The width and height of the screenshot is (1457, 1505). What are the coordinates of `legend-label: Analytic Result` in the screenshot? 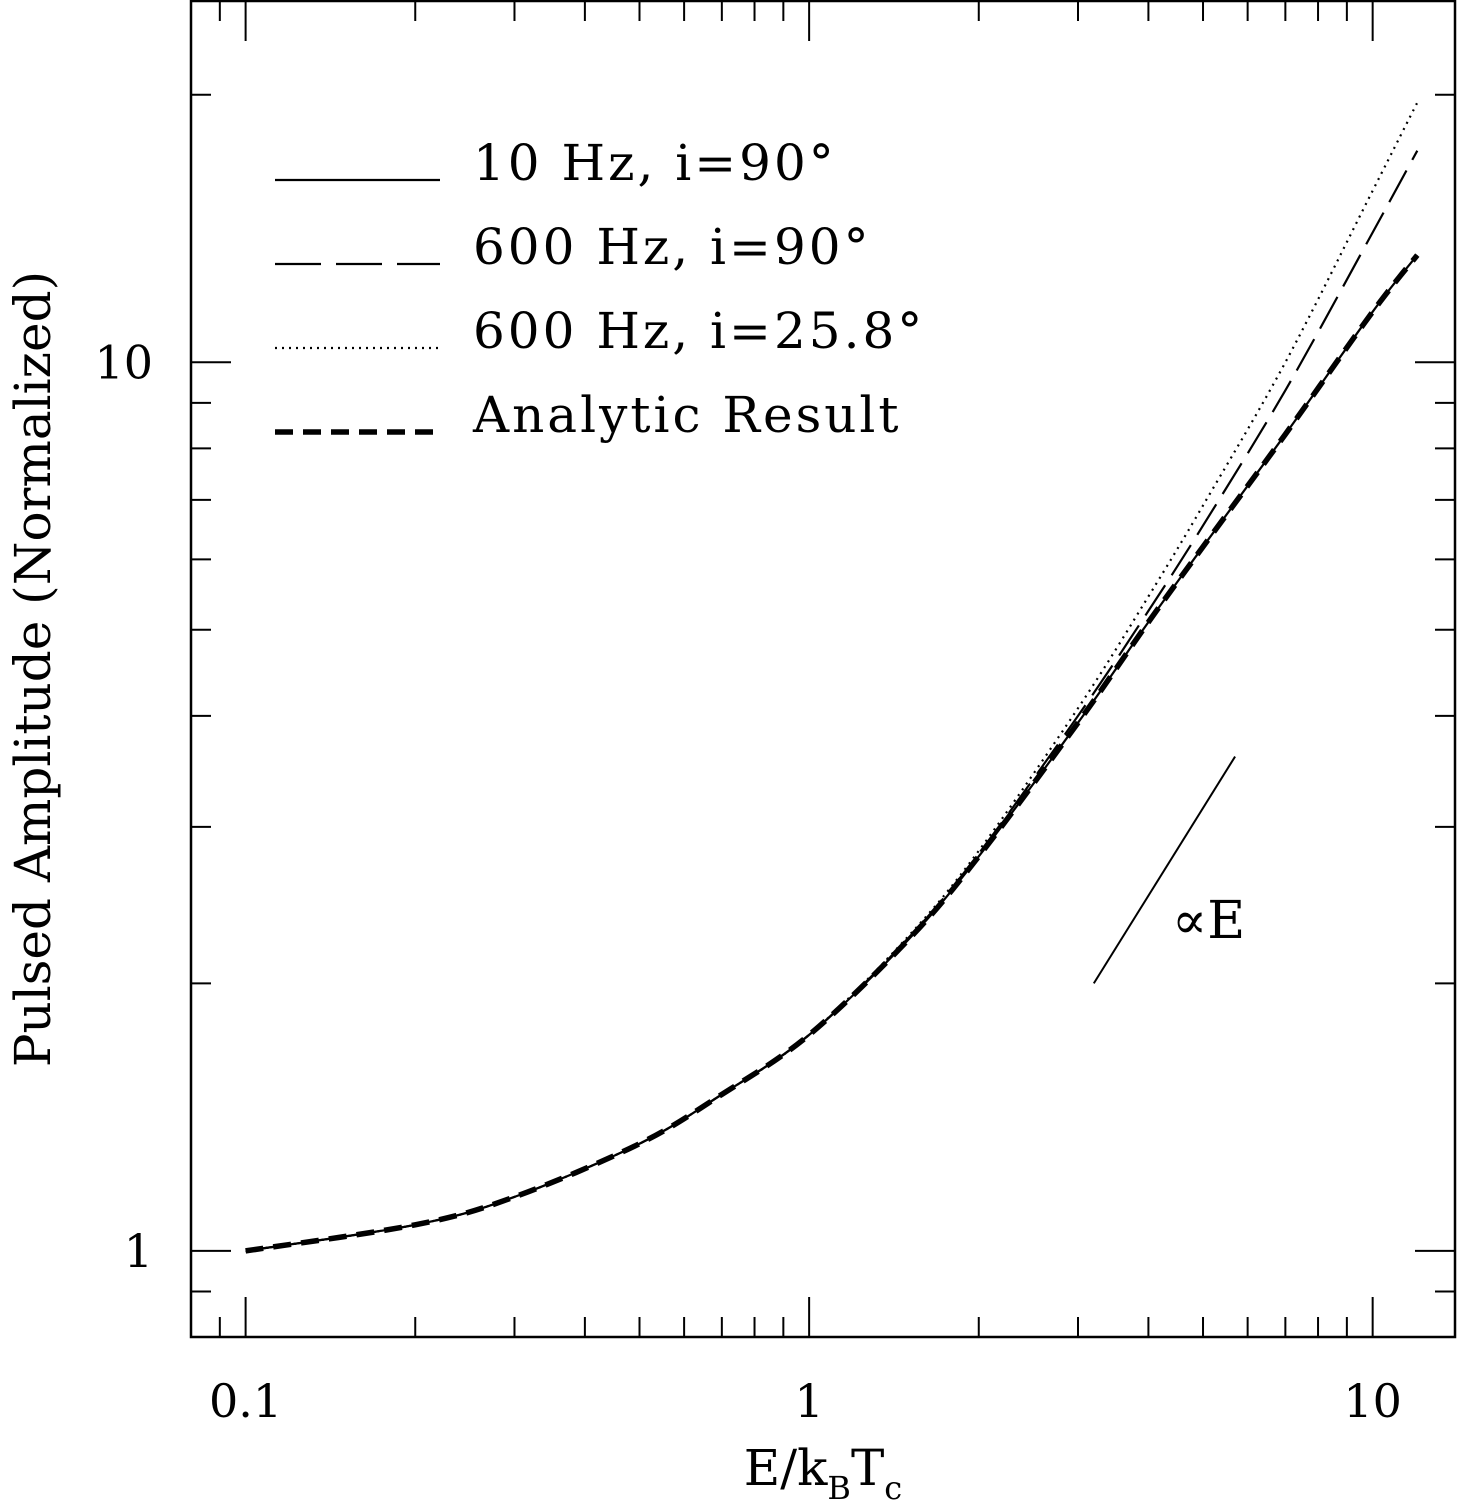 It's located at (687, 415).